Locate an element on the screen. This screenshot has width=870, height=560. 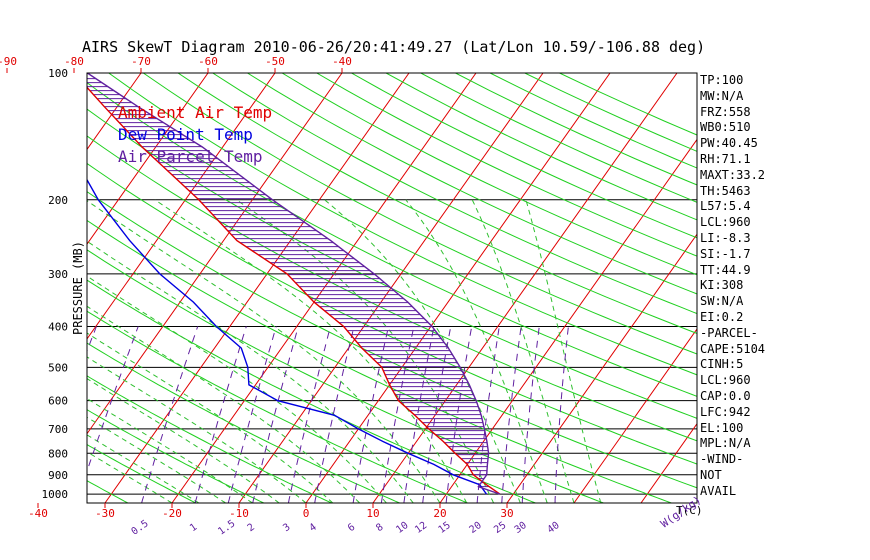
stat-item: LFC:942 is located at coordinates (725, 411).